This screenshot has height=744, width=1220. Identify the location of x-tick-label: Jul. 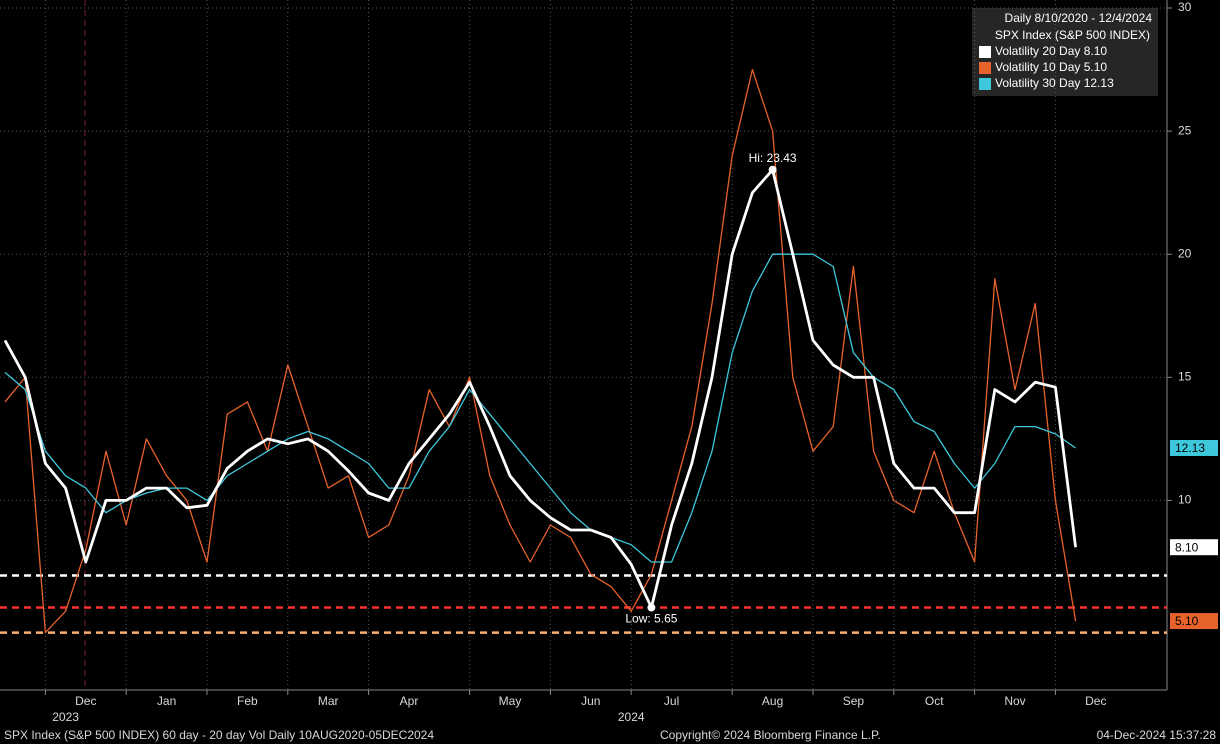
(671, 701).